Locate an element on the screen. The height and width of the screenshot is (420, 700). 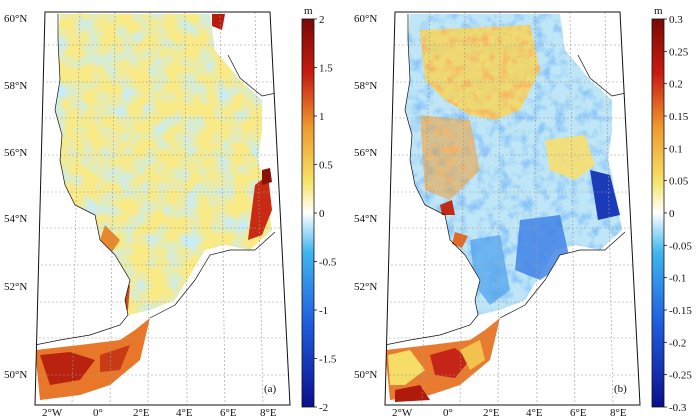
colorbar-tick-label: -0.1 is located at coordinates (677, 279).